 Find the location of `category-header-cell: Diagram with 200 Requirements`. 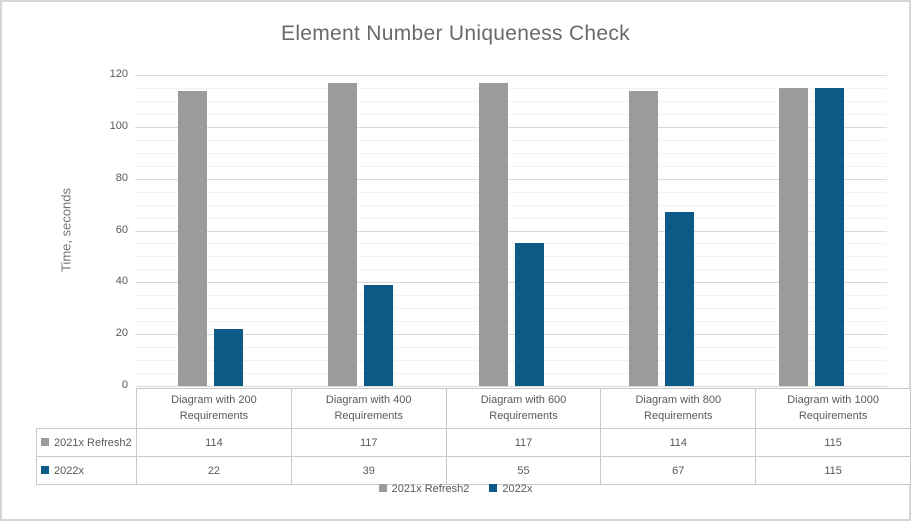

category-header-cell: Diagram with 200 Requirements is located at coordinates (214, 408).